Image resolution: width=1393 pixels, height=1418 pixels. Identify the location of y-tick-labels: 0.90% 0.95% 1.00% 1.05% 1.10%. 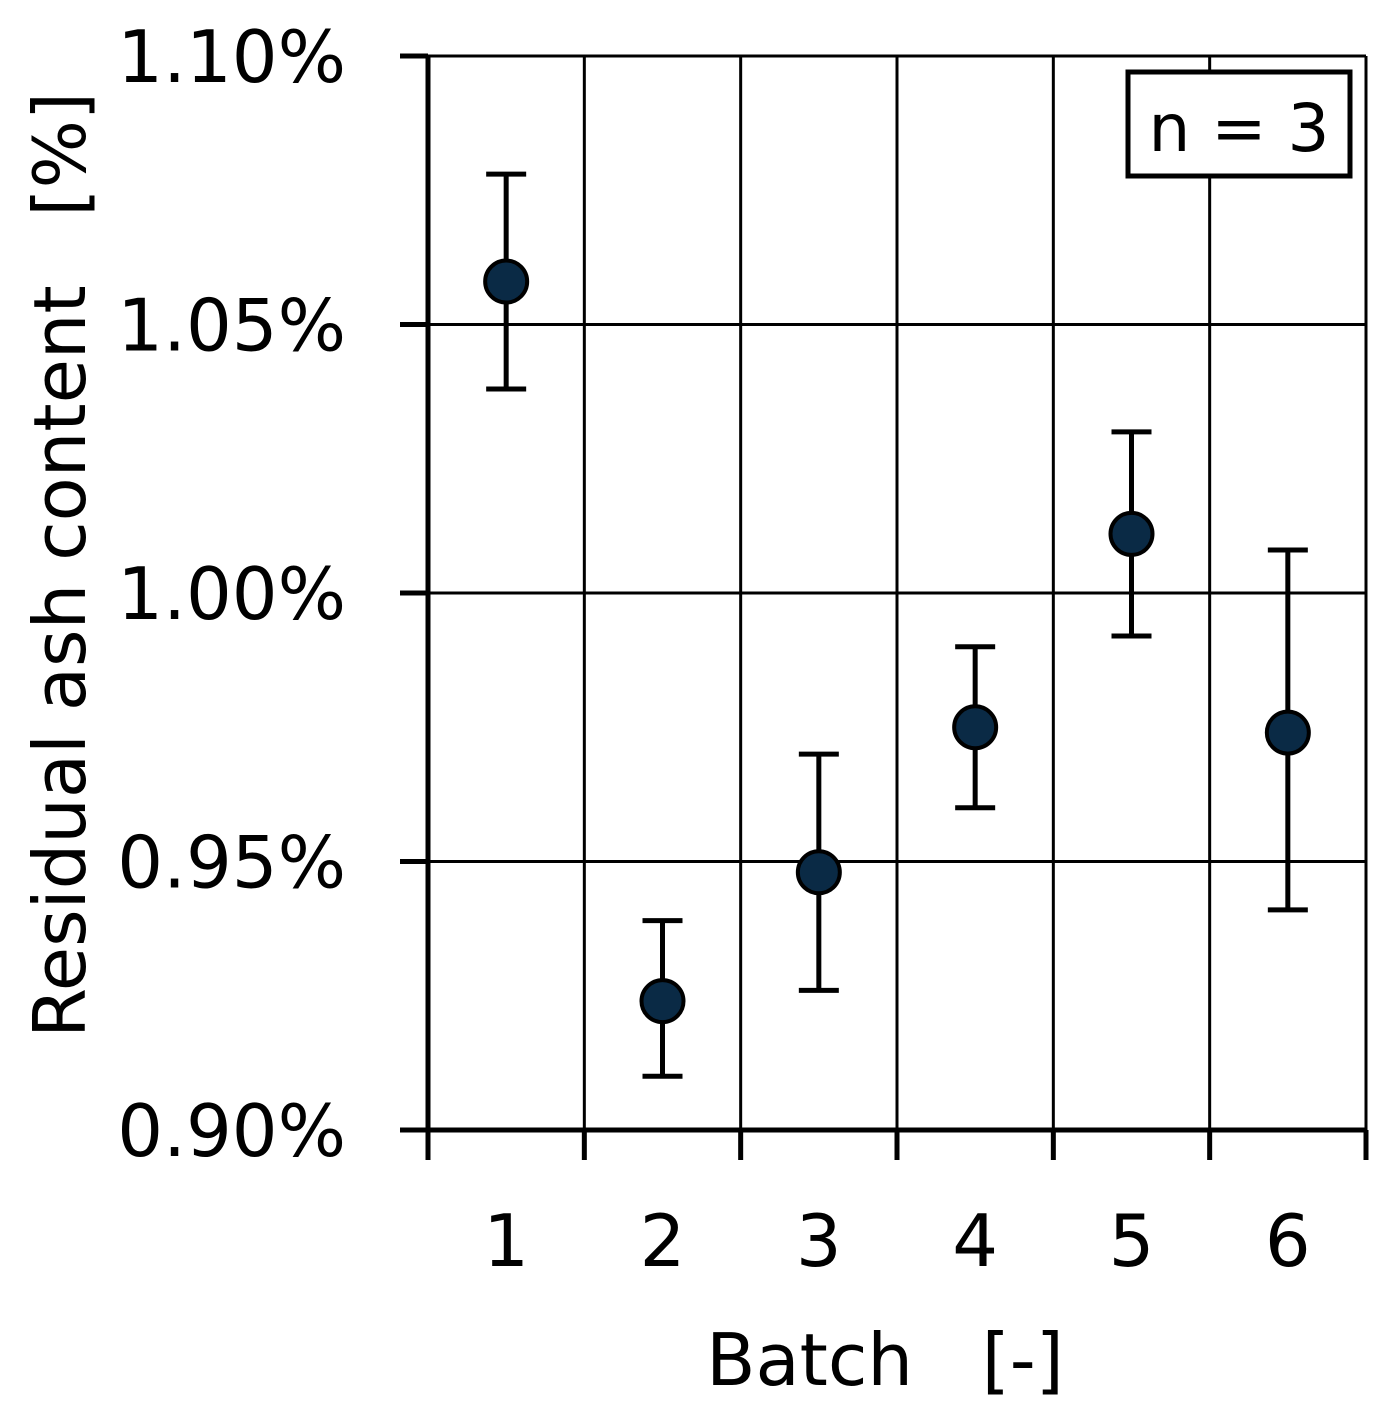
(231, 594).